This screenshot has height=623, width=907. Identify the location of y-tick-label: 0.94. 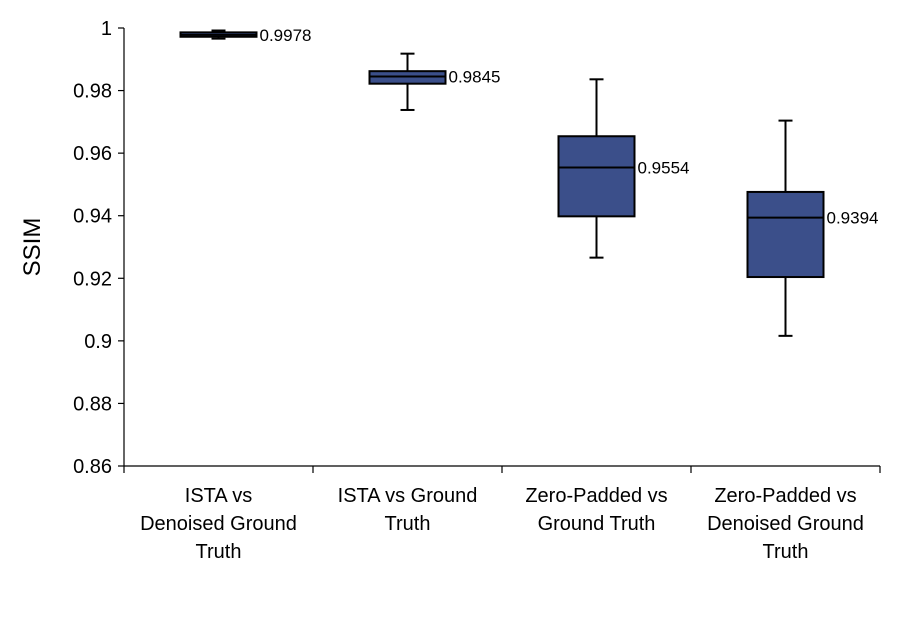
(92, 217).